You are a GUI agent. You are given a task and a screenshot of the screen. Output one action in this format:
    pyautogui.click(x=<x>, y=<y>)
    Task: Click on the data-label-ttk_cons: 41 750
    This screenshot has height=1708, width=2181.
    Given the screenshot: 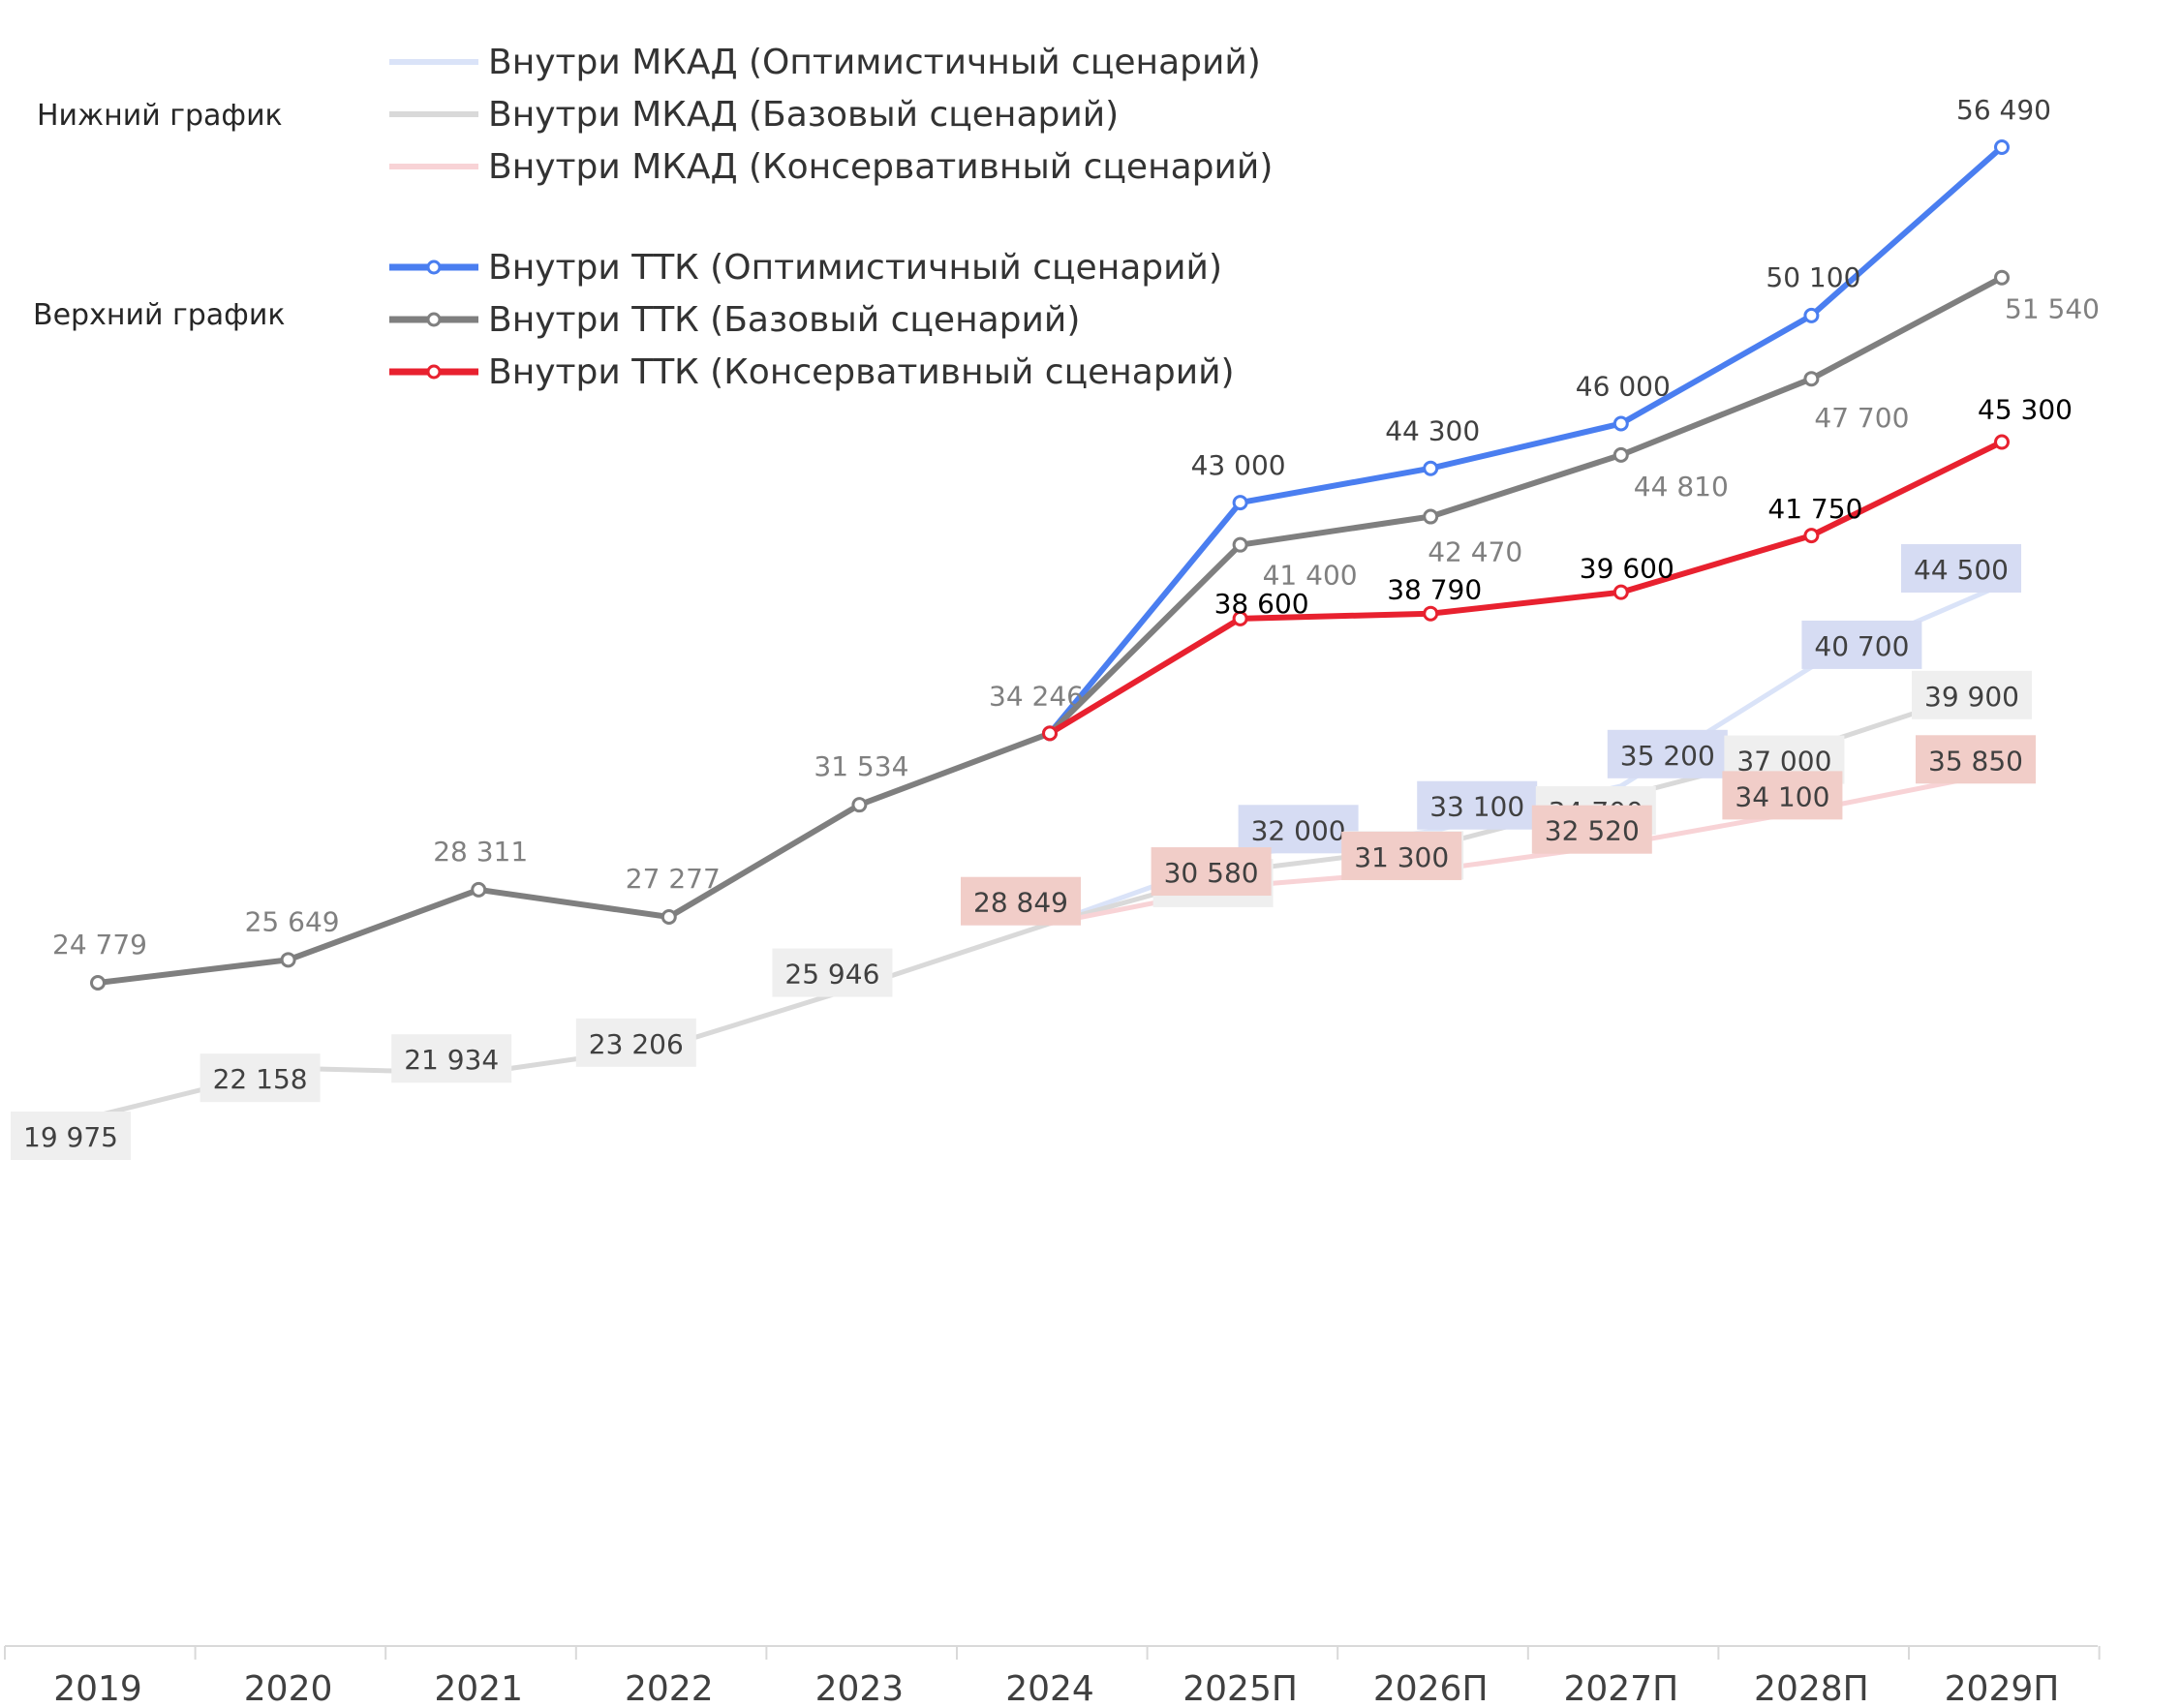 What is the action you would take?
    pyautogui.click(x=1814, y=509)
    